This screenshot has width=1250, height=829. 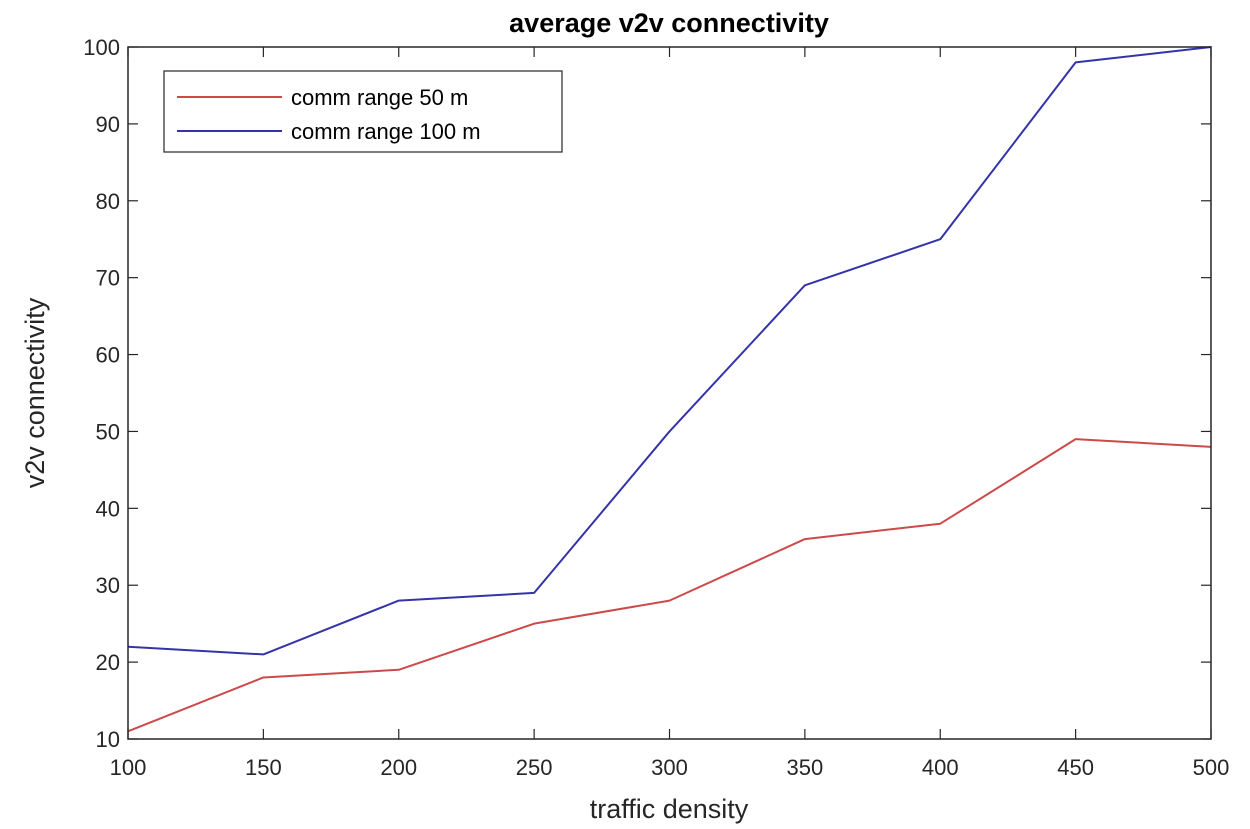 What do you see at coordinates (1211, 767) in the screenshot?
I see `x-tick-label: 500` at bounding box center [1211, 767].